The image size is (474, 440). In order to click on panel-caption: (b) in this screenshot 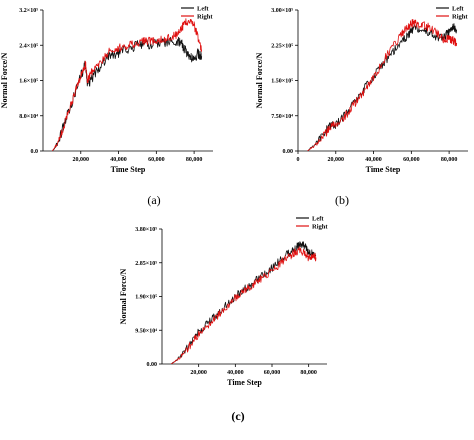, I will do `click(342, 200)`.